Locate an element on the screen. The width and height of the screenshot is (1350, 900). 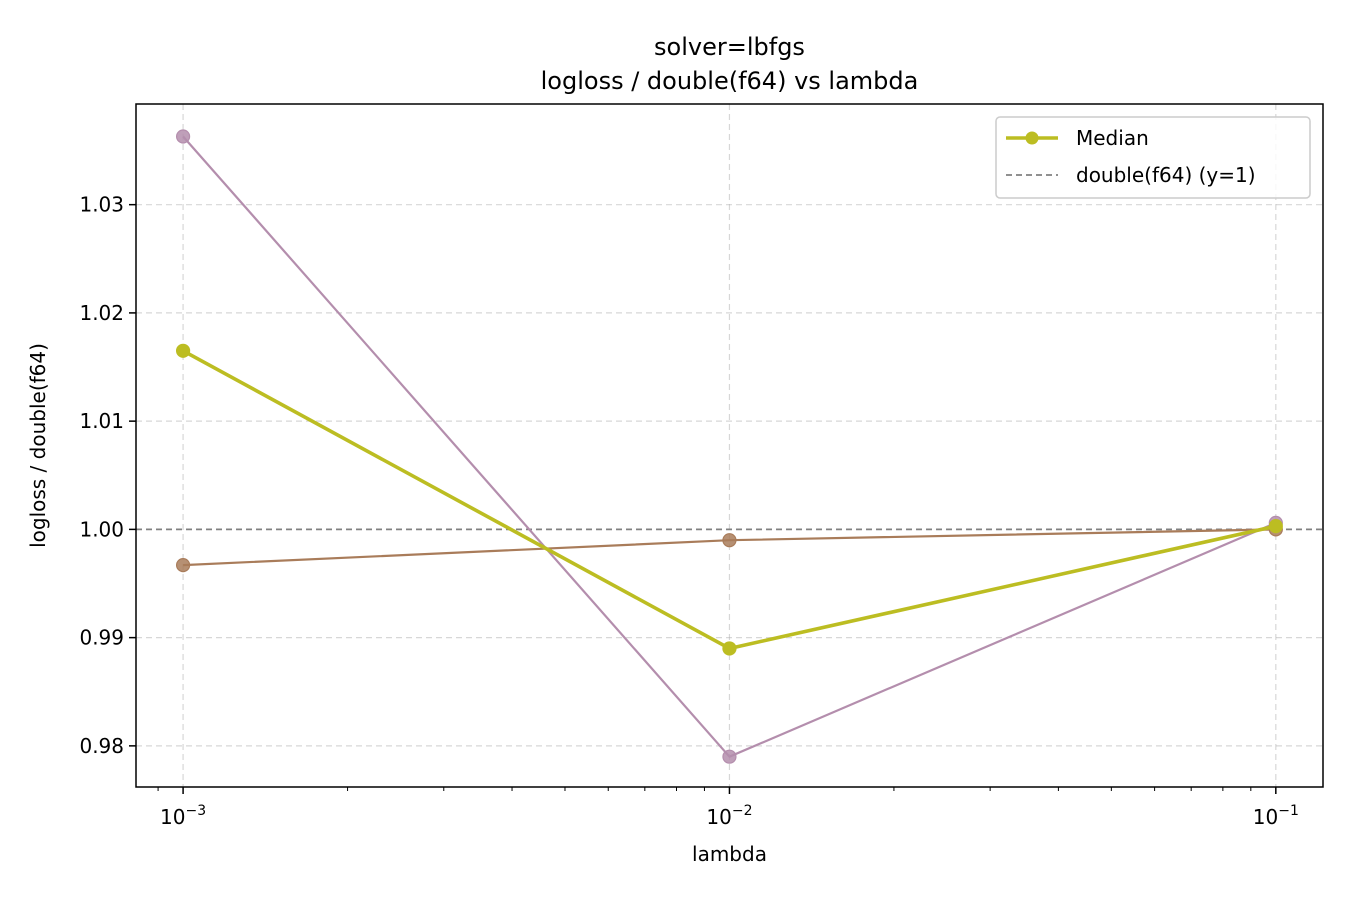
x-axis-label: lambda is located at coordinates (729, 854).